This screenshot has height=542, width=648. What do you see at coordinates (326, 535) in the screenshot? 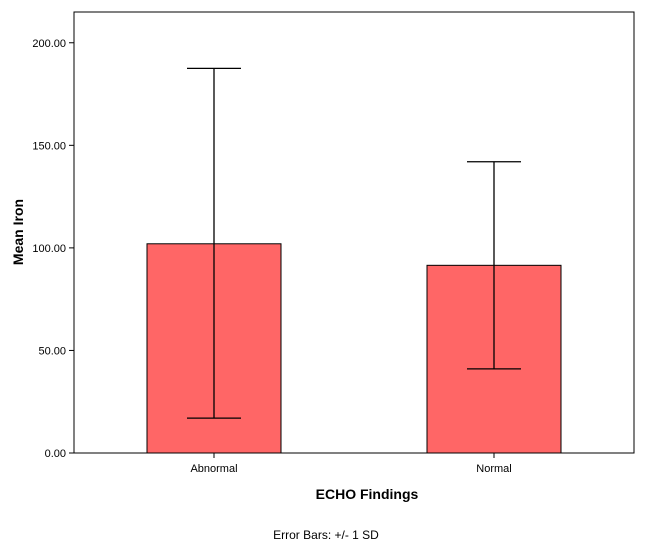
I see `error-bars-footnote: Error Bars: +/- 1 SD` at bounding box center [326, 535].